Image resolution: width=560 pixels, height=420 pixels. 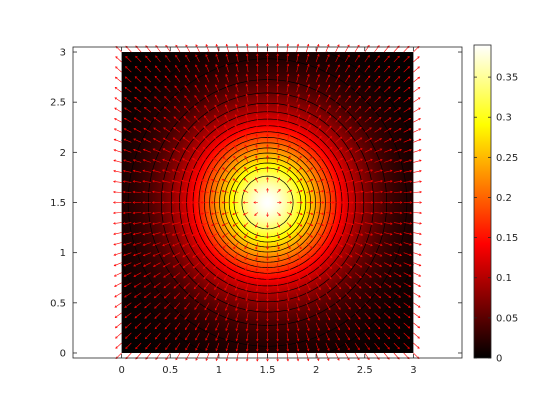 What do you see at coordinates (63, 253) in the screenshot?
I see `y-tick-label: 1` at bounding box center [63, 253].